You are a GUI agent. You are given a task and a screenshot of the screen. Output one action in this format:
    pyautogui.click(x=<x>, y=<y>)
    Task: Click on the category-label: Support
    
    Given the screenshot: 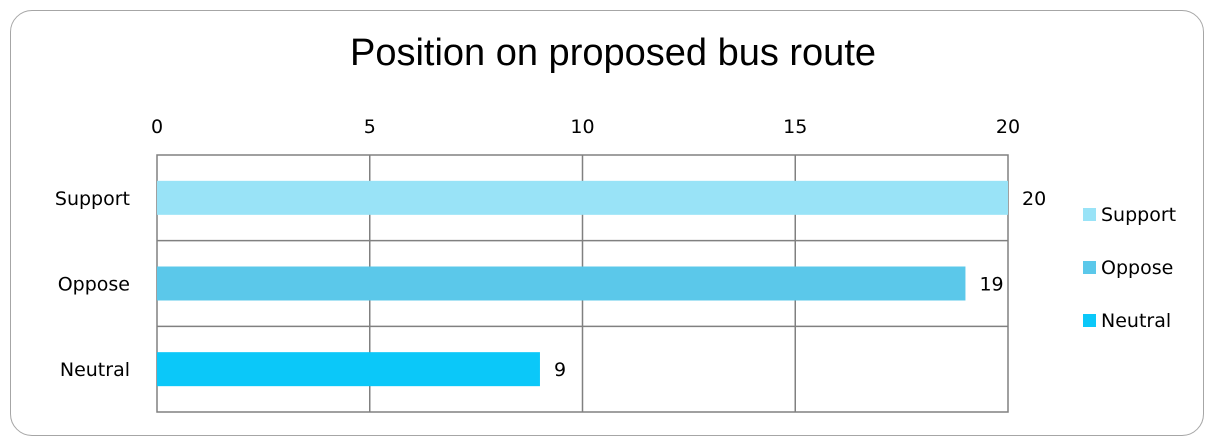 What is the action you would take?
    pyautogui.click(x=92, y=199)
    